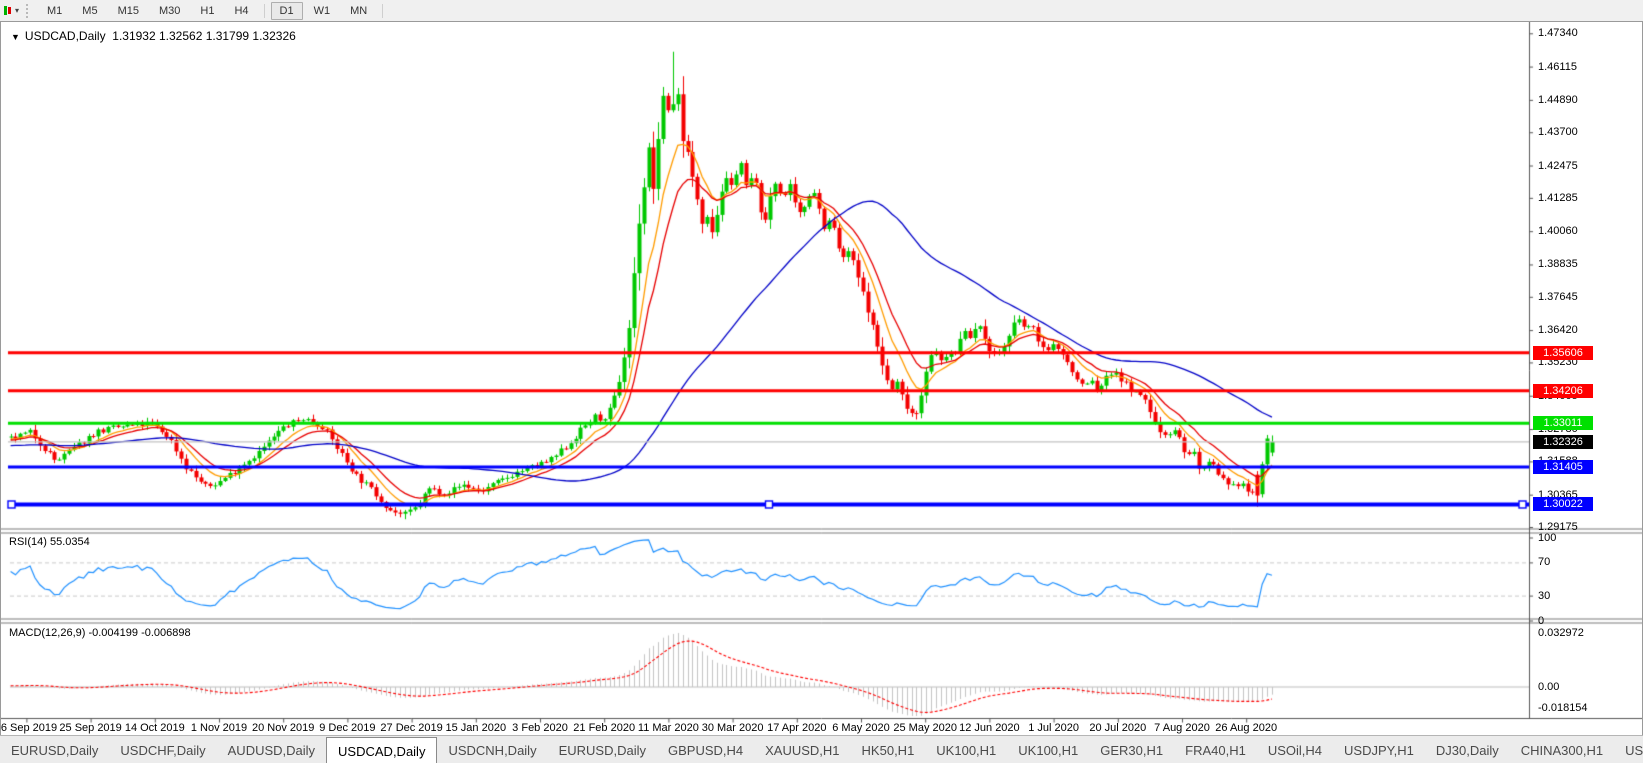  Describe the element at coordinates (1541, 620) in the screenshot. I see `rsi-axis-label: 0` at that location.